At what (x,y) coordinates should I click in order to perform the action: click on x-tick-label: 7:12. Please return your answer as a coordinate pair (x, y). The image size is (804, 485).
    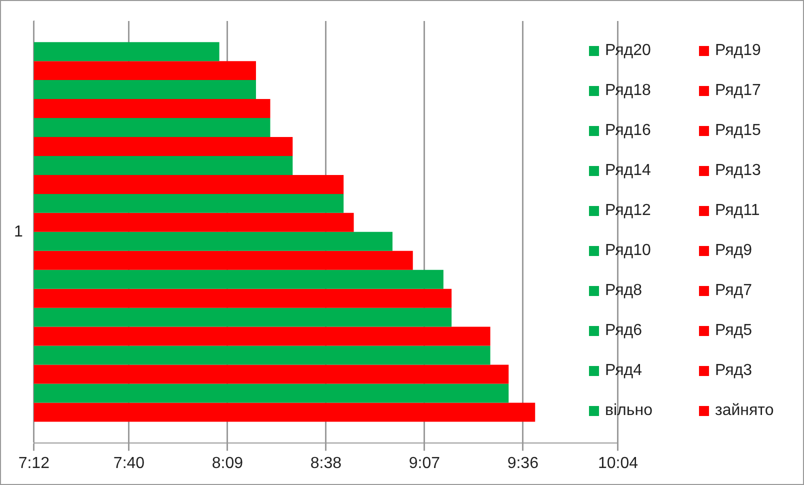
    Looking at the image, I should click on (34, 463).